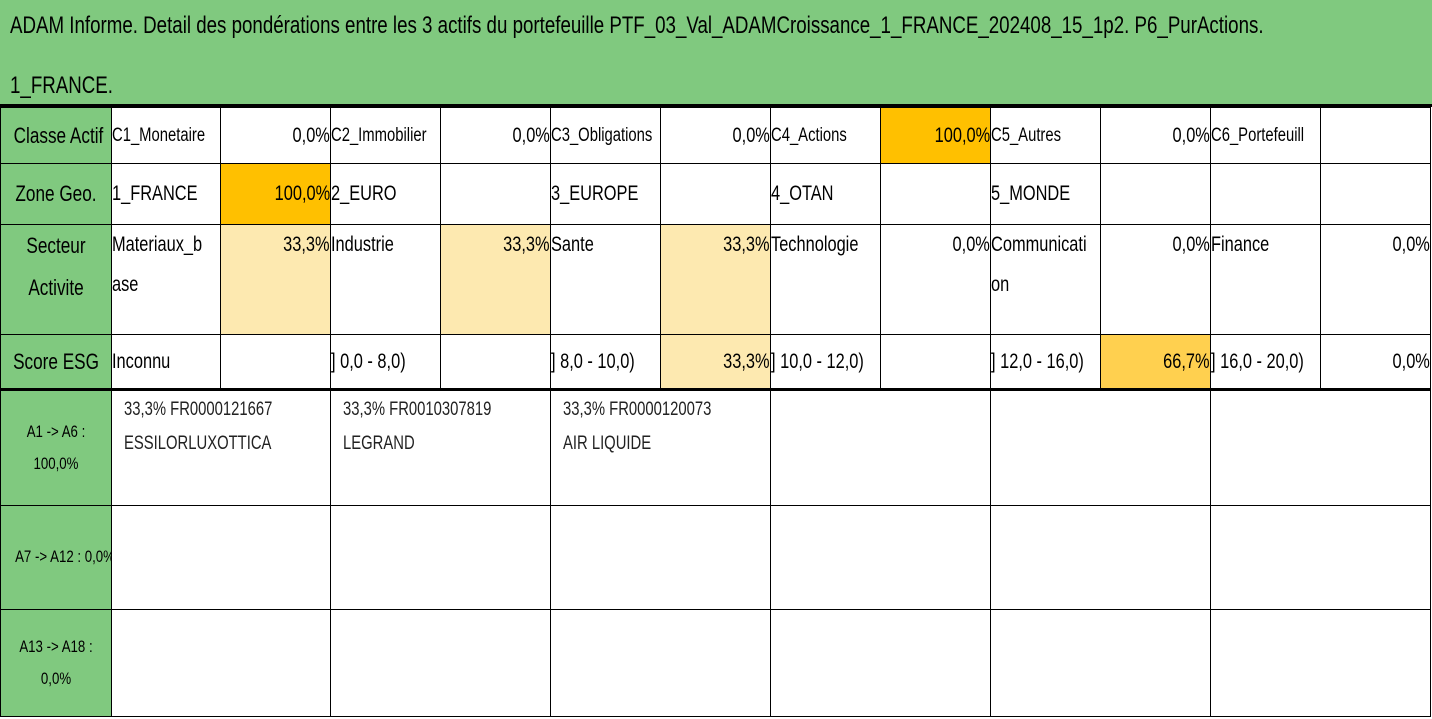  I want to click on cell-pct-c3: 0,0%, so click(715, 135).